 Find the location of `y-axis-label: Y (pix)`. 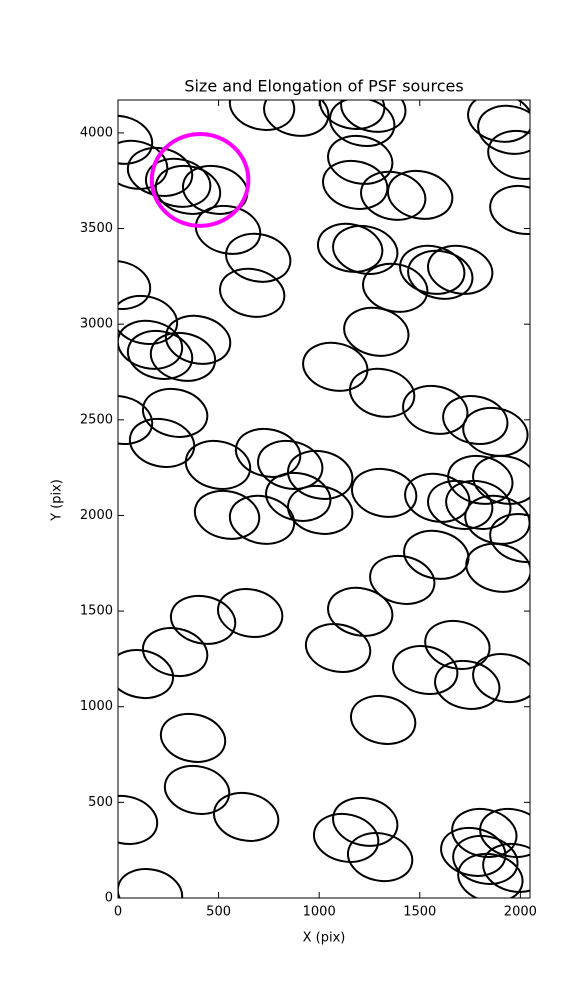

y-axis-label: Y (pix) is located at coordinates (57, 500).